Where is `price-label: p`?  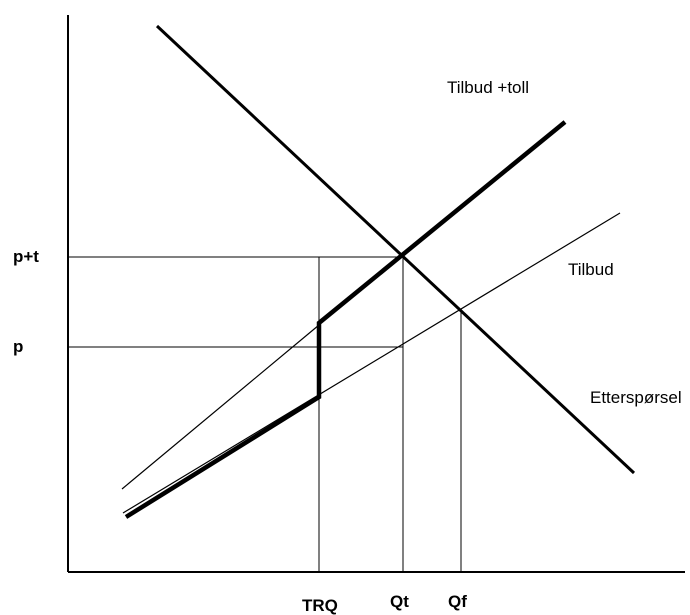 price-label: p is located at coordinates (18, 346).